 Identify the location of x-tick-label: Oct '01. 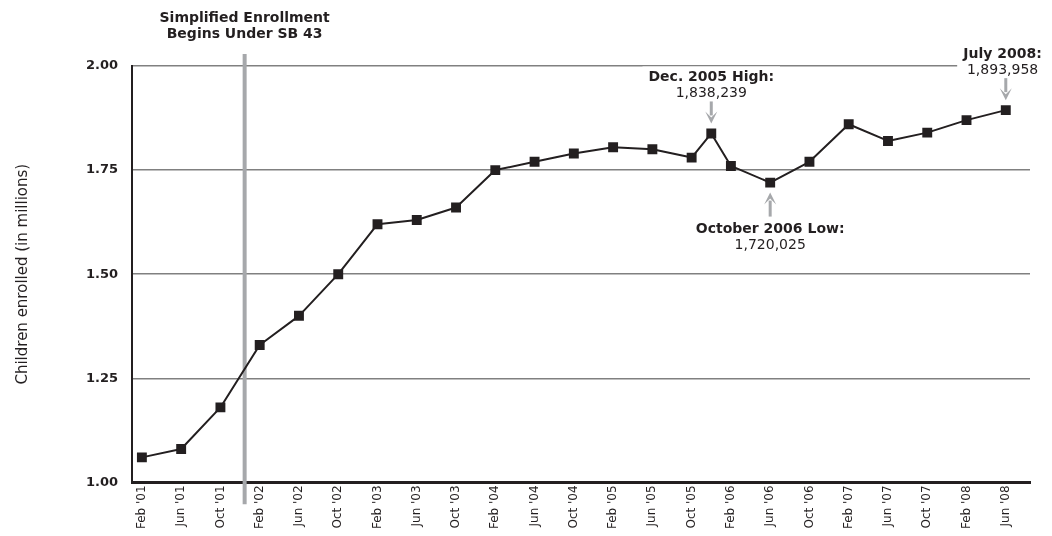
(219, 507).